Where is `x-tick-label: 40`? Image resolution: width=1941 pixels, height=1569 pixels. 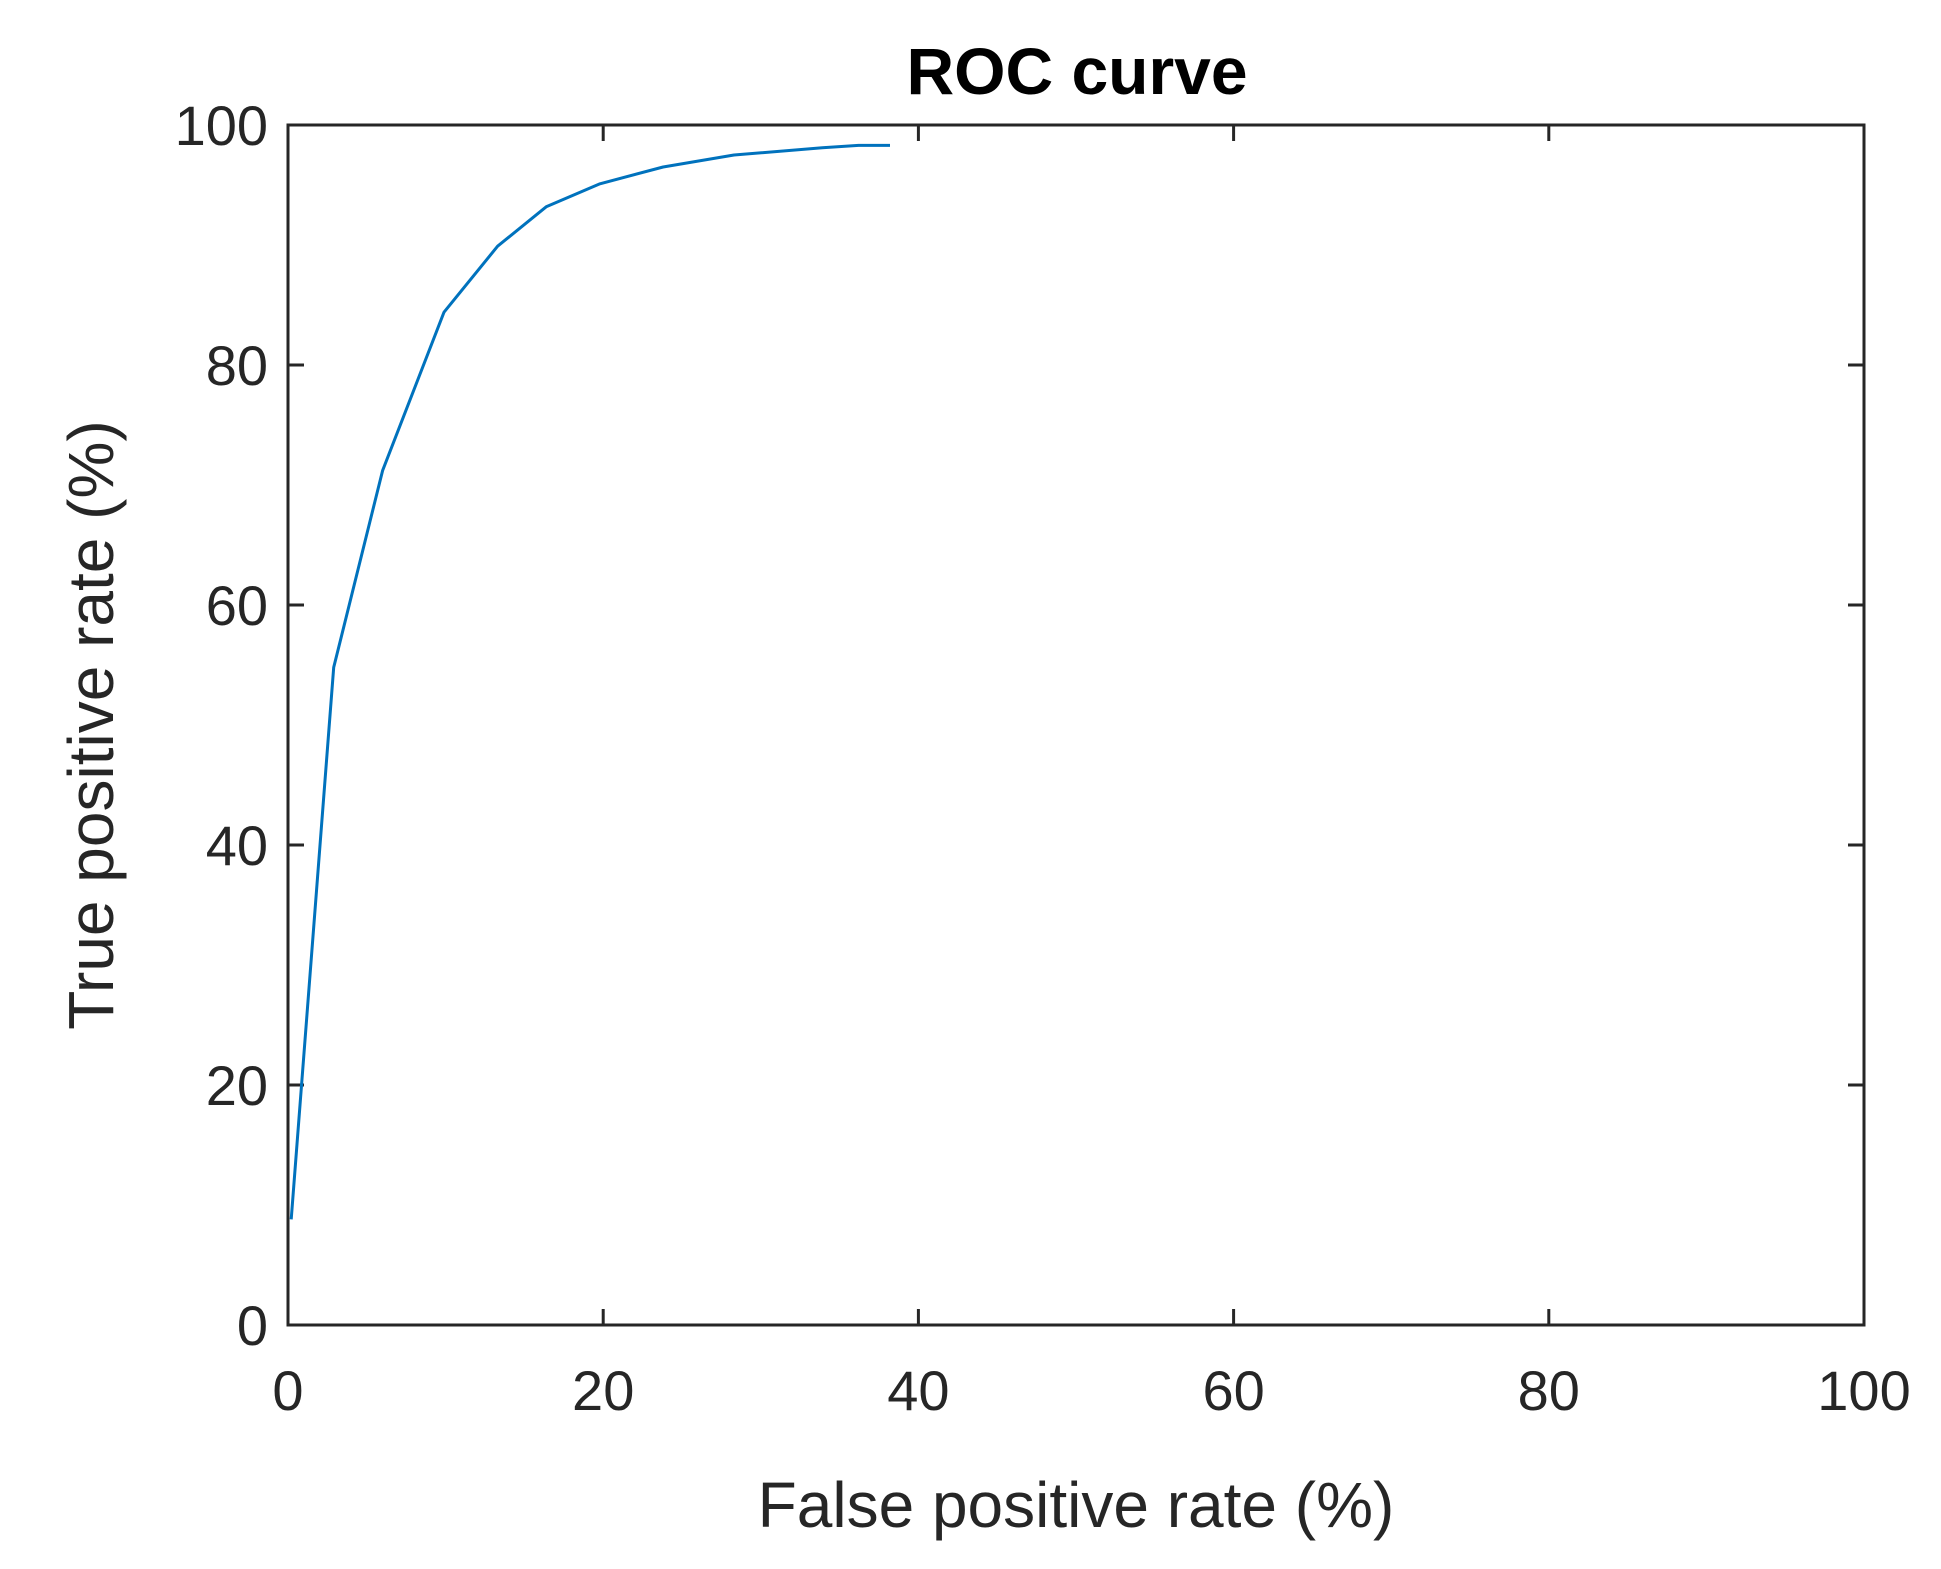
x-tick-label: 40 is located at coordinates (918, 1390).